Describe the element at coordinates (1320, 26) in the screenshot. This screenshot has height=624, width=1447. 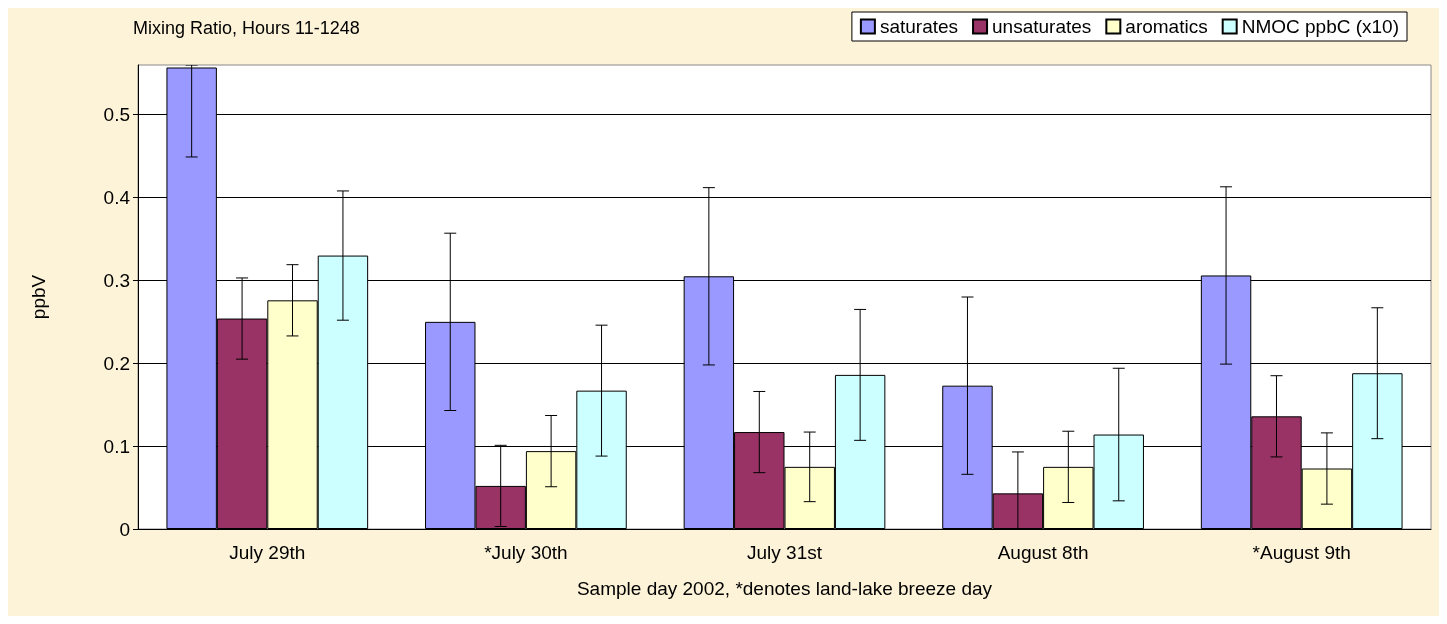
I see `legend-label: NMOC ppbC (x10)` at that location.